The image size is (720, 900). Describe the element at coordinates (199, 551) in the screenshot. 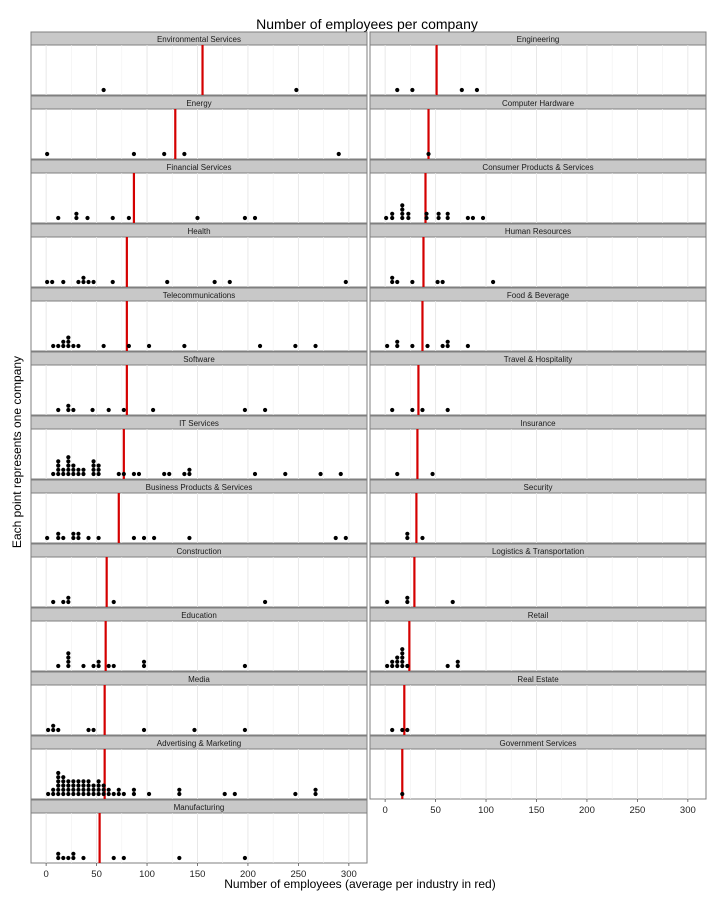

I see `facet-label: Construction` at that location.